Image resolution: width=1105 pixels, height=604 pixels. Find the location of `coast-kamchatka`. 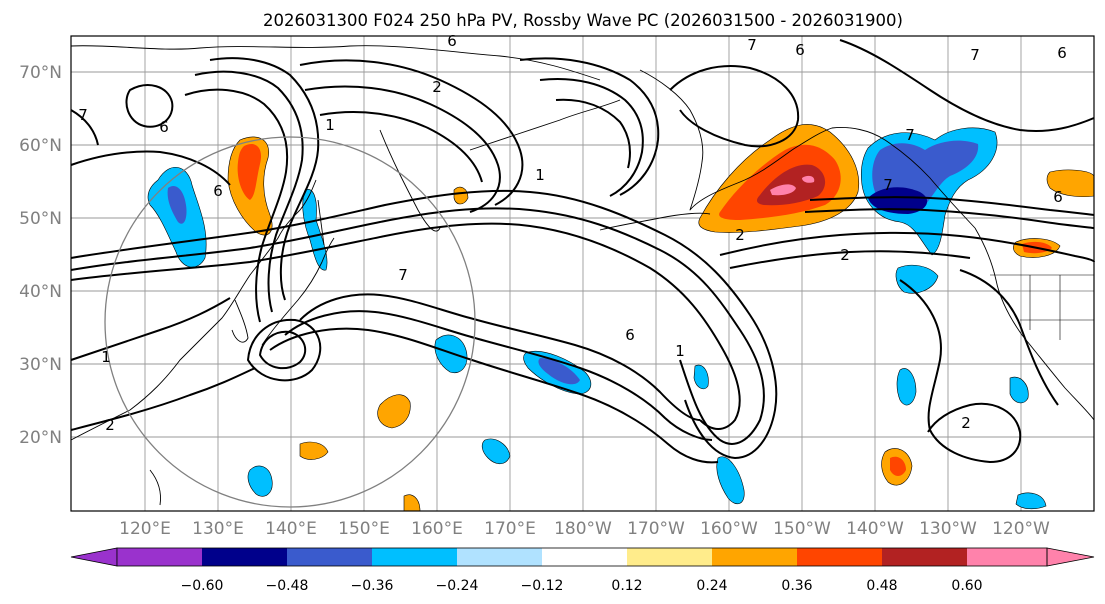

coast-kamchatka is located at coordinates (410, 180).